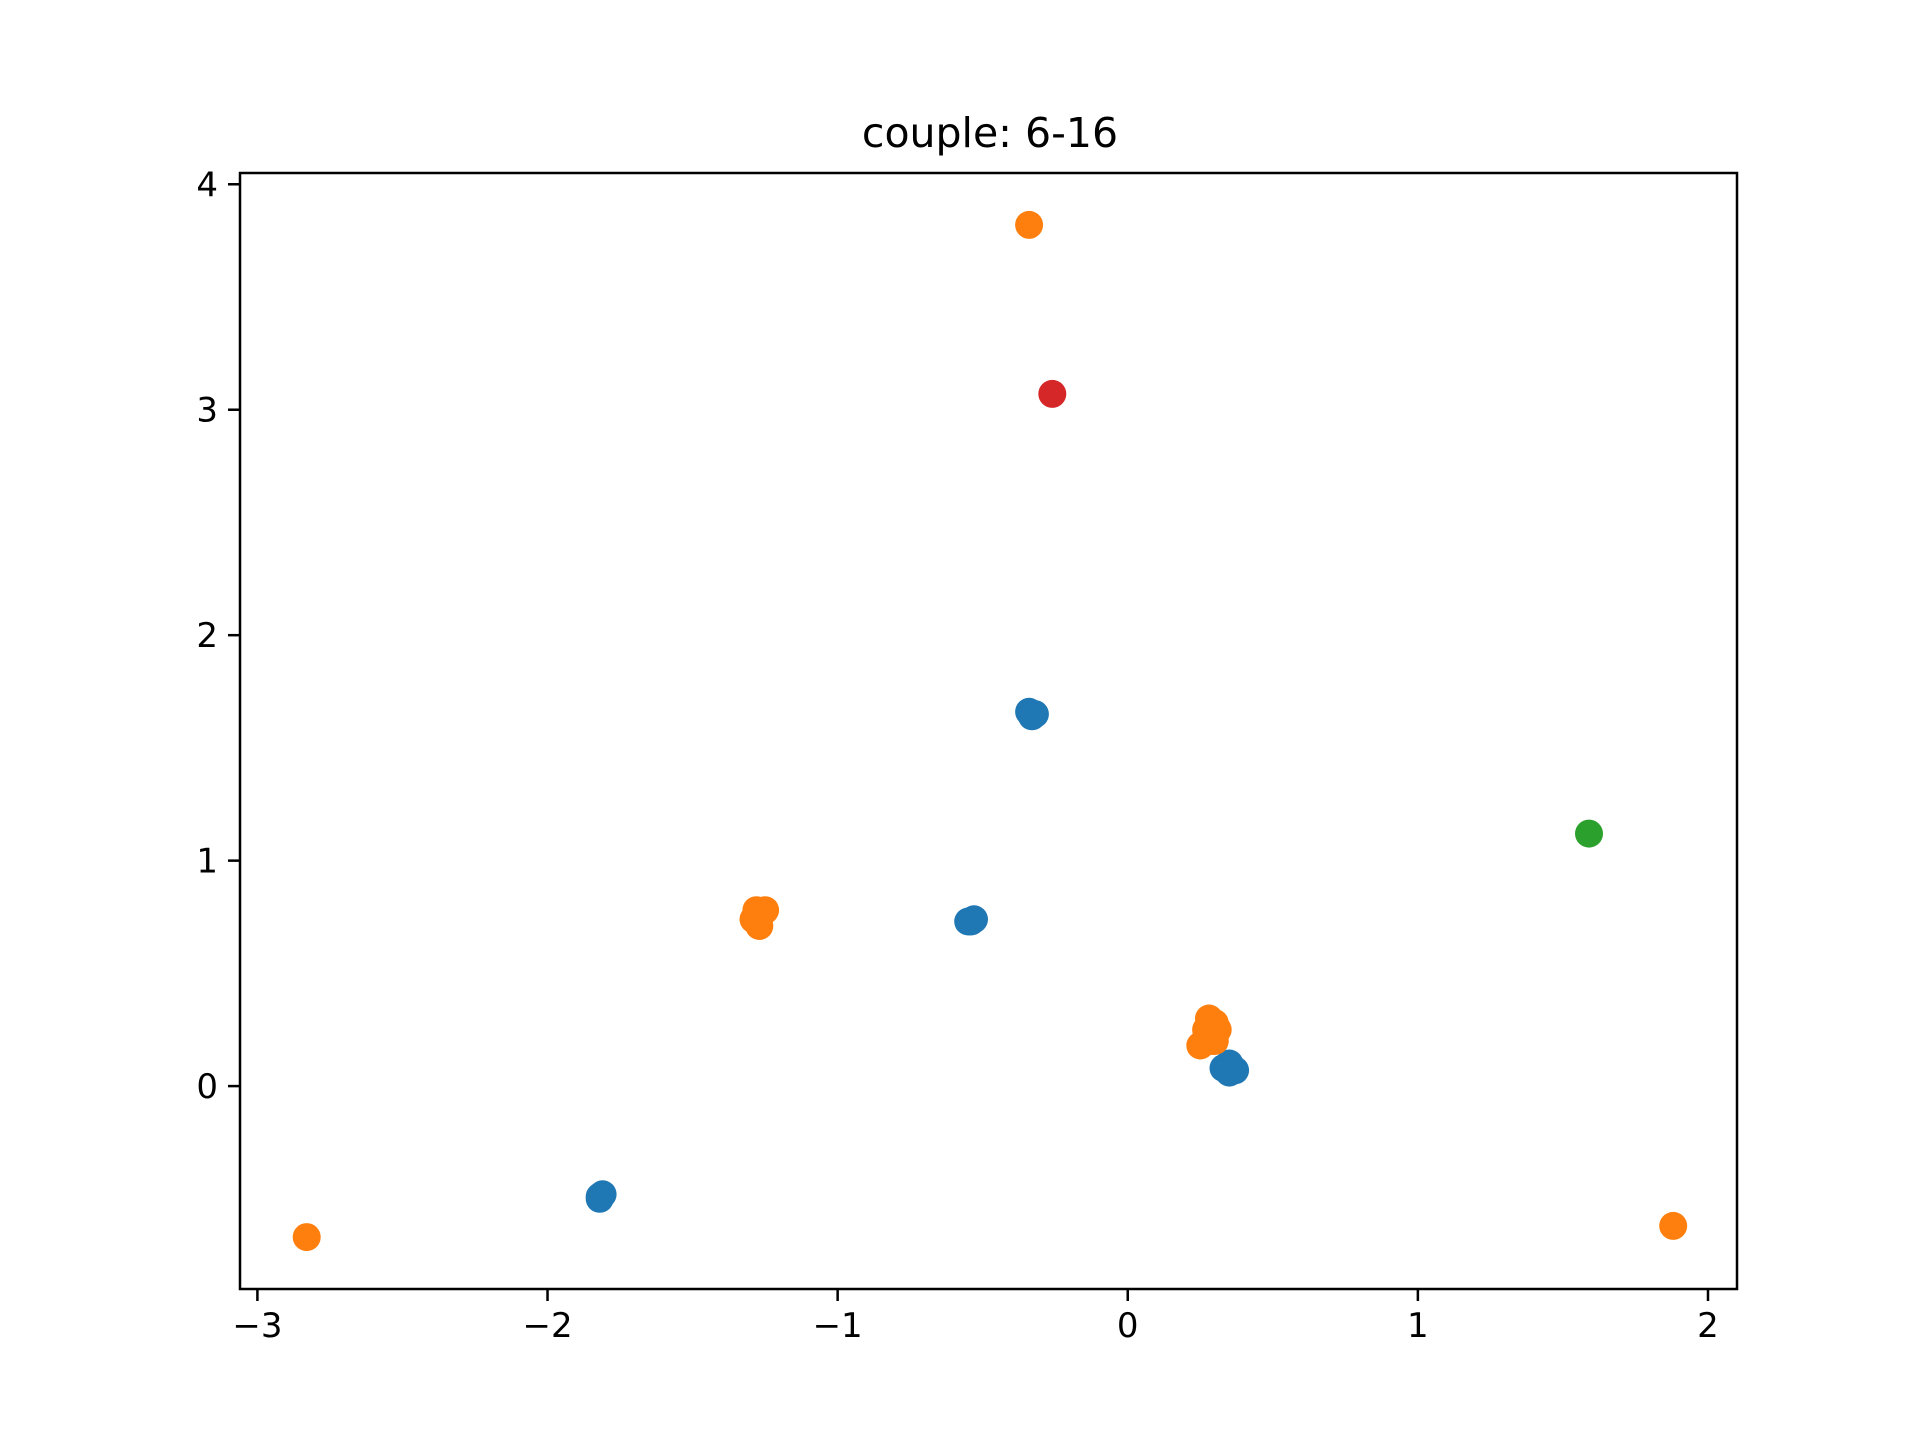 Image resolution: width=1920 pixels, height=1445 pixels. Describe the element at coordinates (838, 1326) in the screenshot. I see `x-tick-label: −1` at that location.